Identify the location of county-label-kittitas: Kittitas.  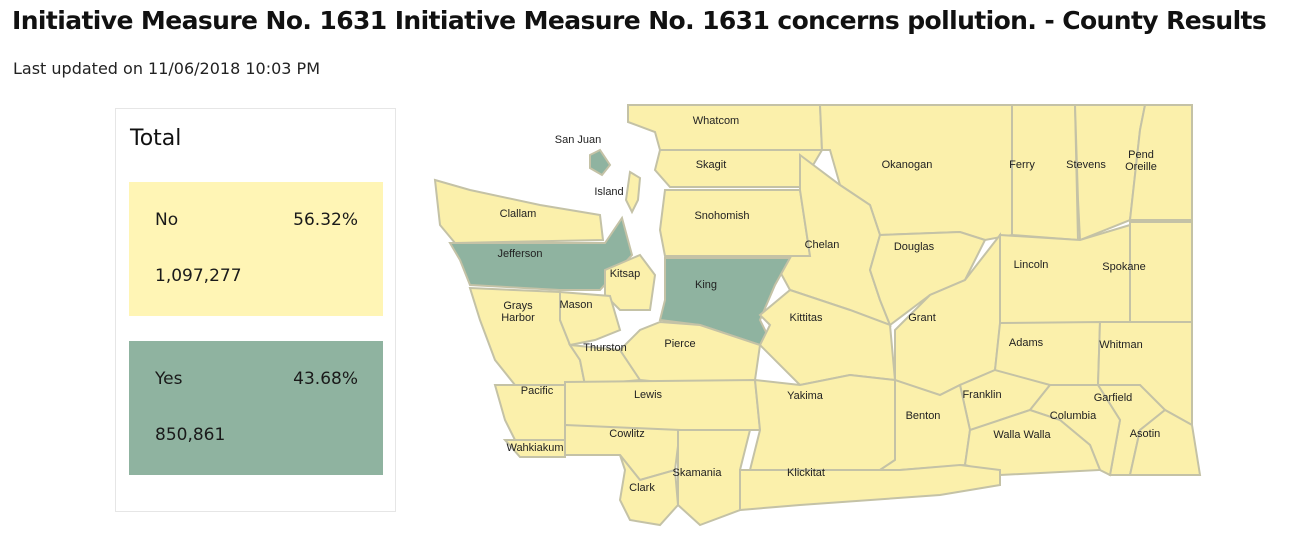
(806, 318).